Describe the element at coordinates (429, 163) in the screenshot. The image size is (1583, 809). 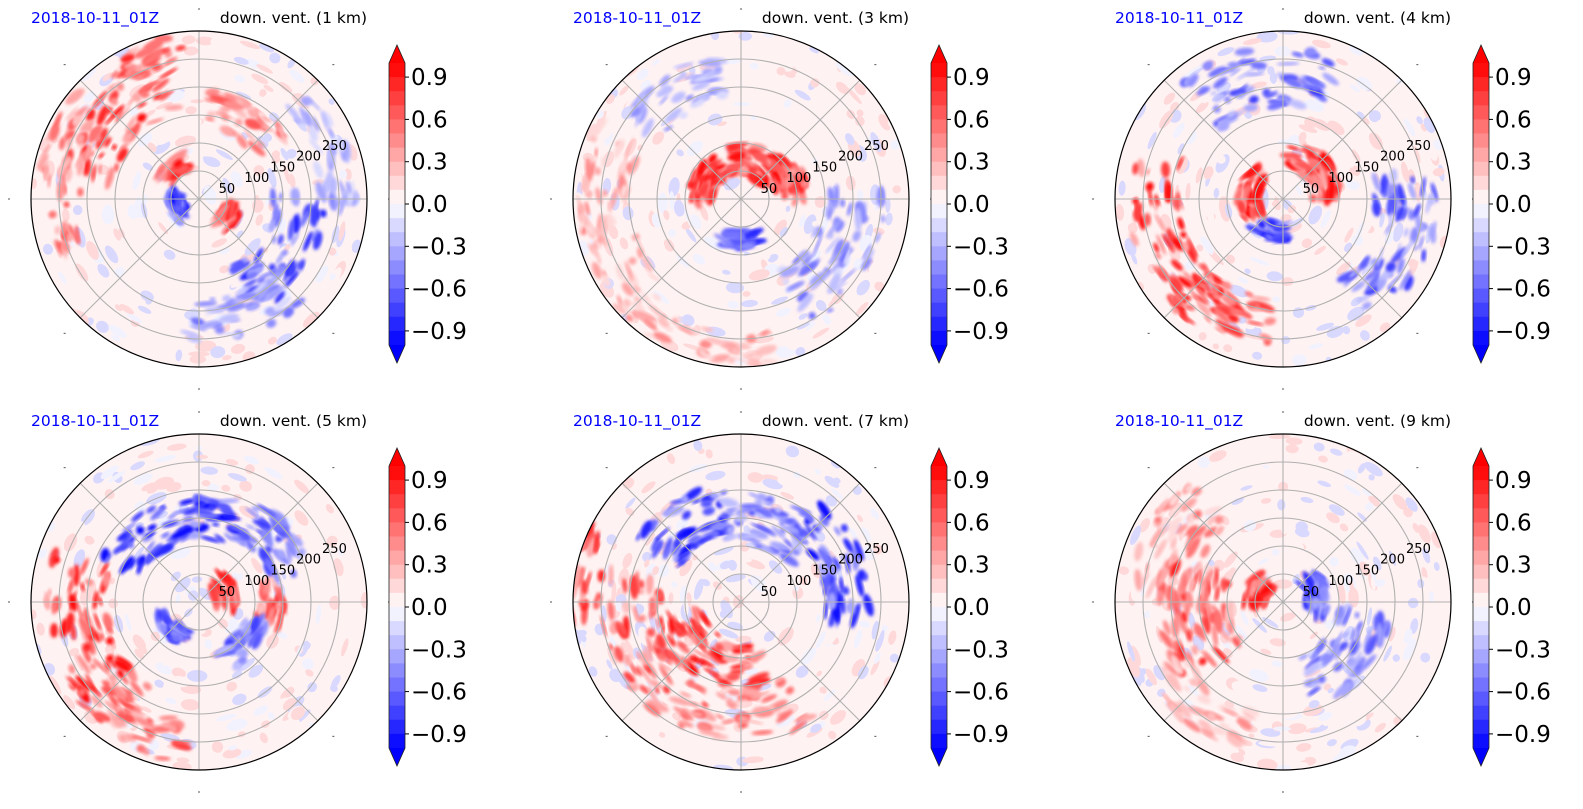
I see `colorbar-tick-label: 0.3` at that location.